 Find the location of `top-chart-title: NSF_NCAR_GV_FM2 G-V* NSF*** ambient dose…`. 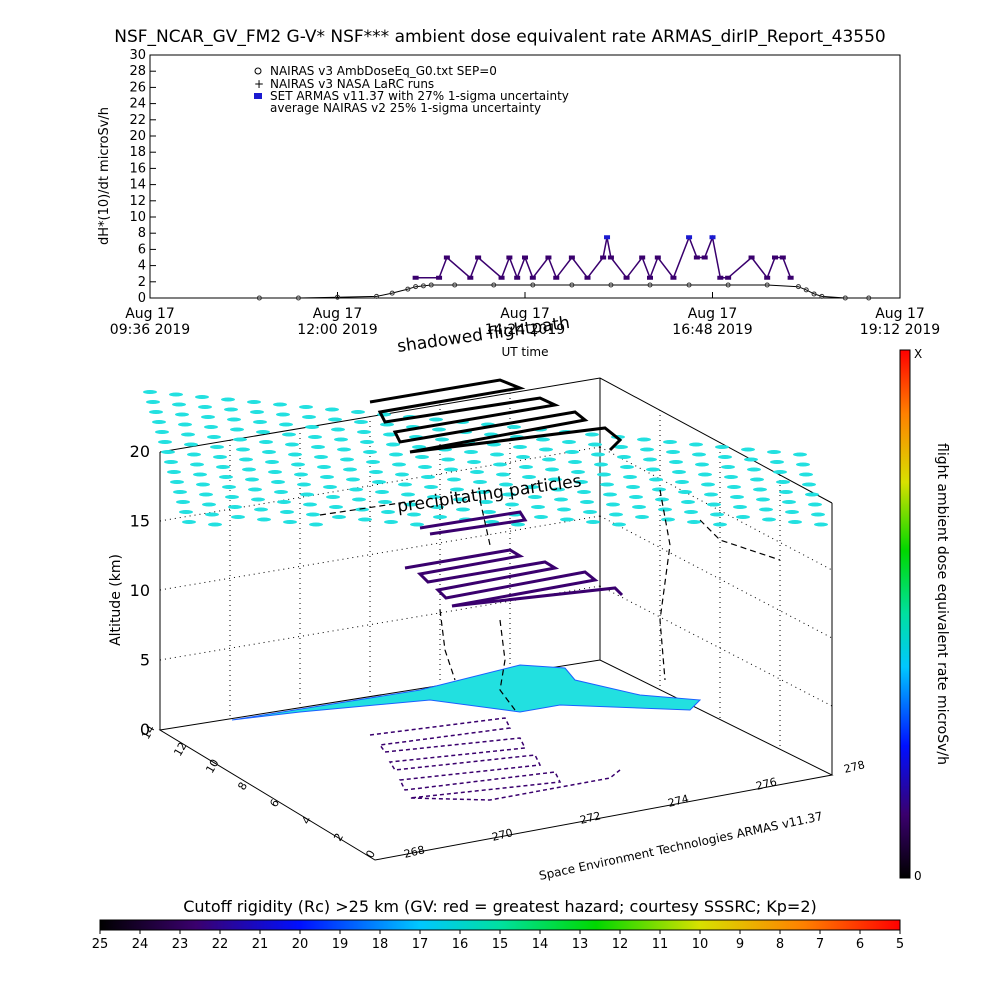

top-chart-title: NSF_NCAR_GV_FM2 G-V* NSF*** ambient dose… is located at coordinates (499, 37).